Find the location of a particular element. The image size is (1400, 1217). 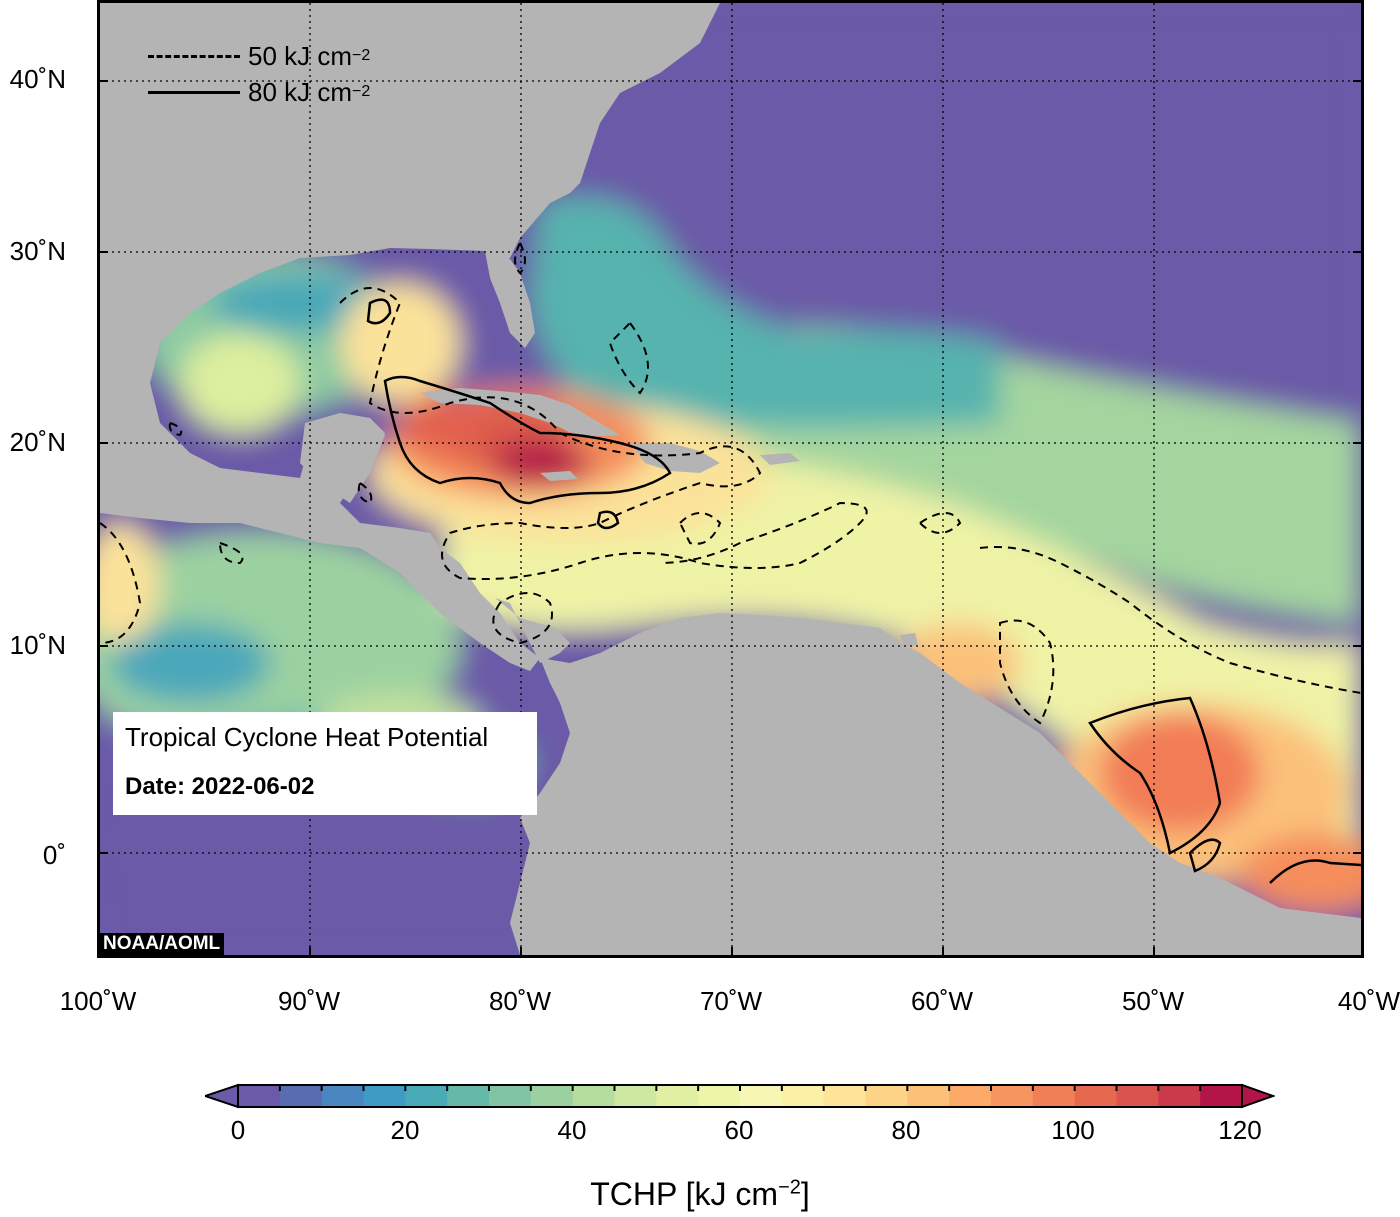

colorbar-tick-100: 100 is located at coordinates (1073, 1130).